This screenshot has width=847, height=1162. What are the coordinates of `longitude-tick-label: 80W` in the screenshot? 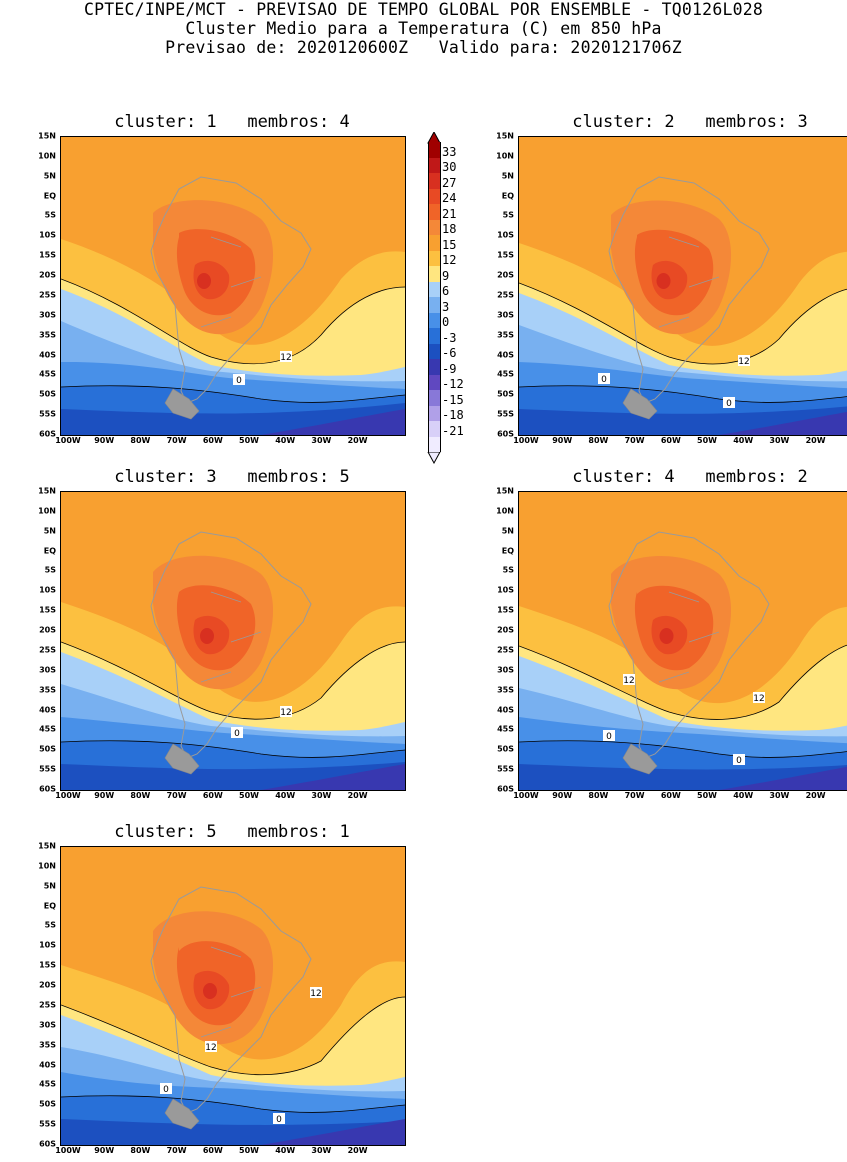 It's located at (140, 440).